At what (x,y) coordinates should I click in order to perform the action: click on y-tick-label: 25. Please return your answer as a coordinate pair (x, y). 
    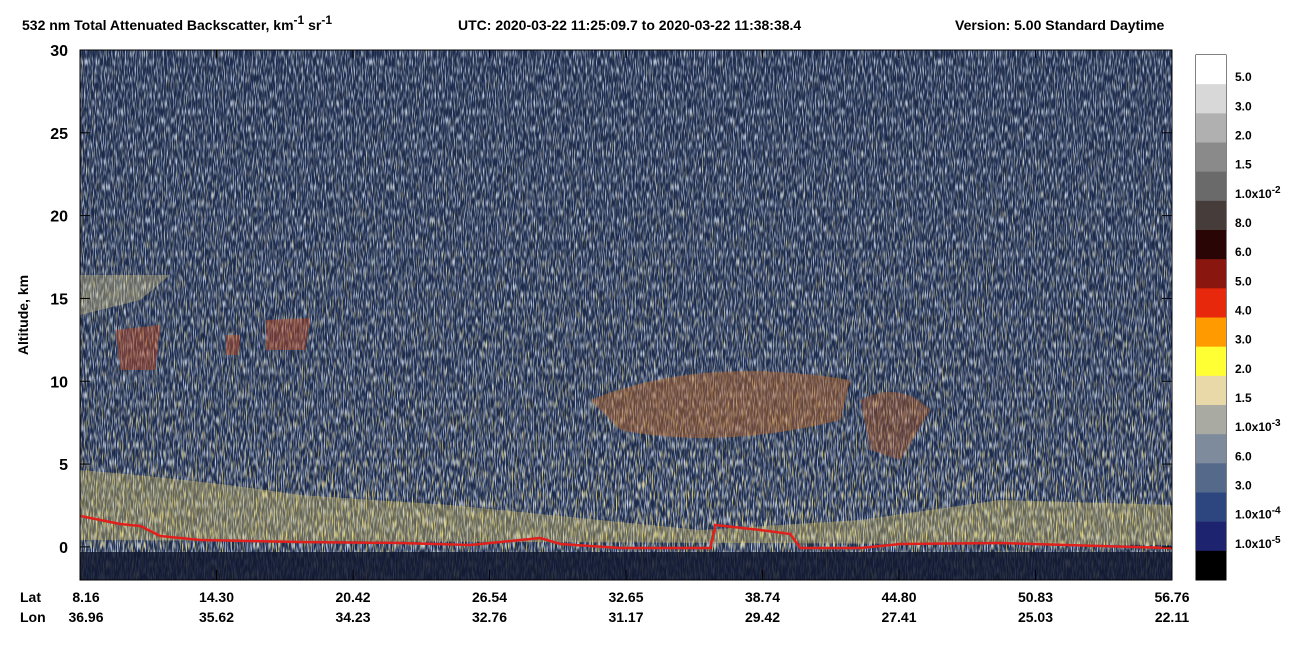
    Looking at the image, I should click on (59, 134).